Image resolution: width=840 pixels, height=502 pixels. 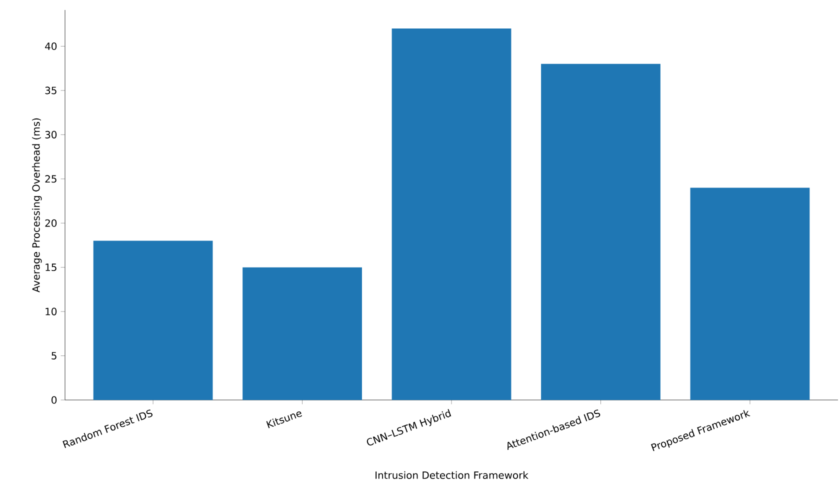 What do you see at coordinates (37, 205) in the screenshot?
I see `y-axis-title: Average Processing Overhead (ms)` at bounding box center [37, 205].